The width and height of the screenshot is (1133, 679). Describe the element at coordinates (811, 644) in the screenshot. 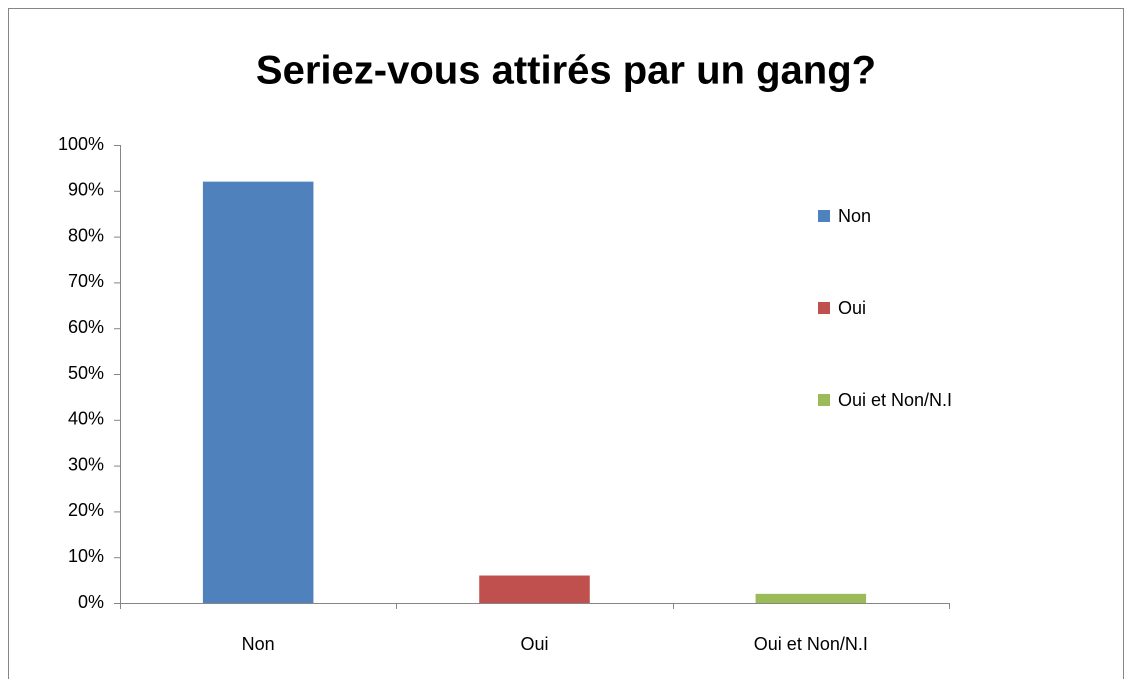

I see `x-tick-label: Oui et Non/N.I` at that location.